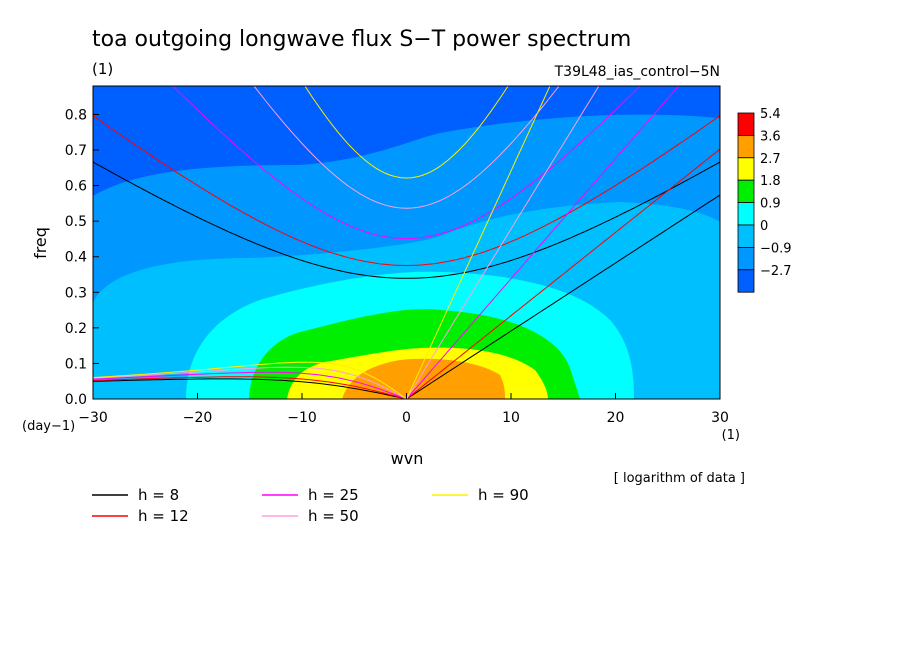  I want to click on chart-units-label: (1), so click(102, 69).